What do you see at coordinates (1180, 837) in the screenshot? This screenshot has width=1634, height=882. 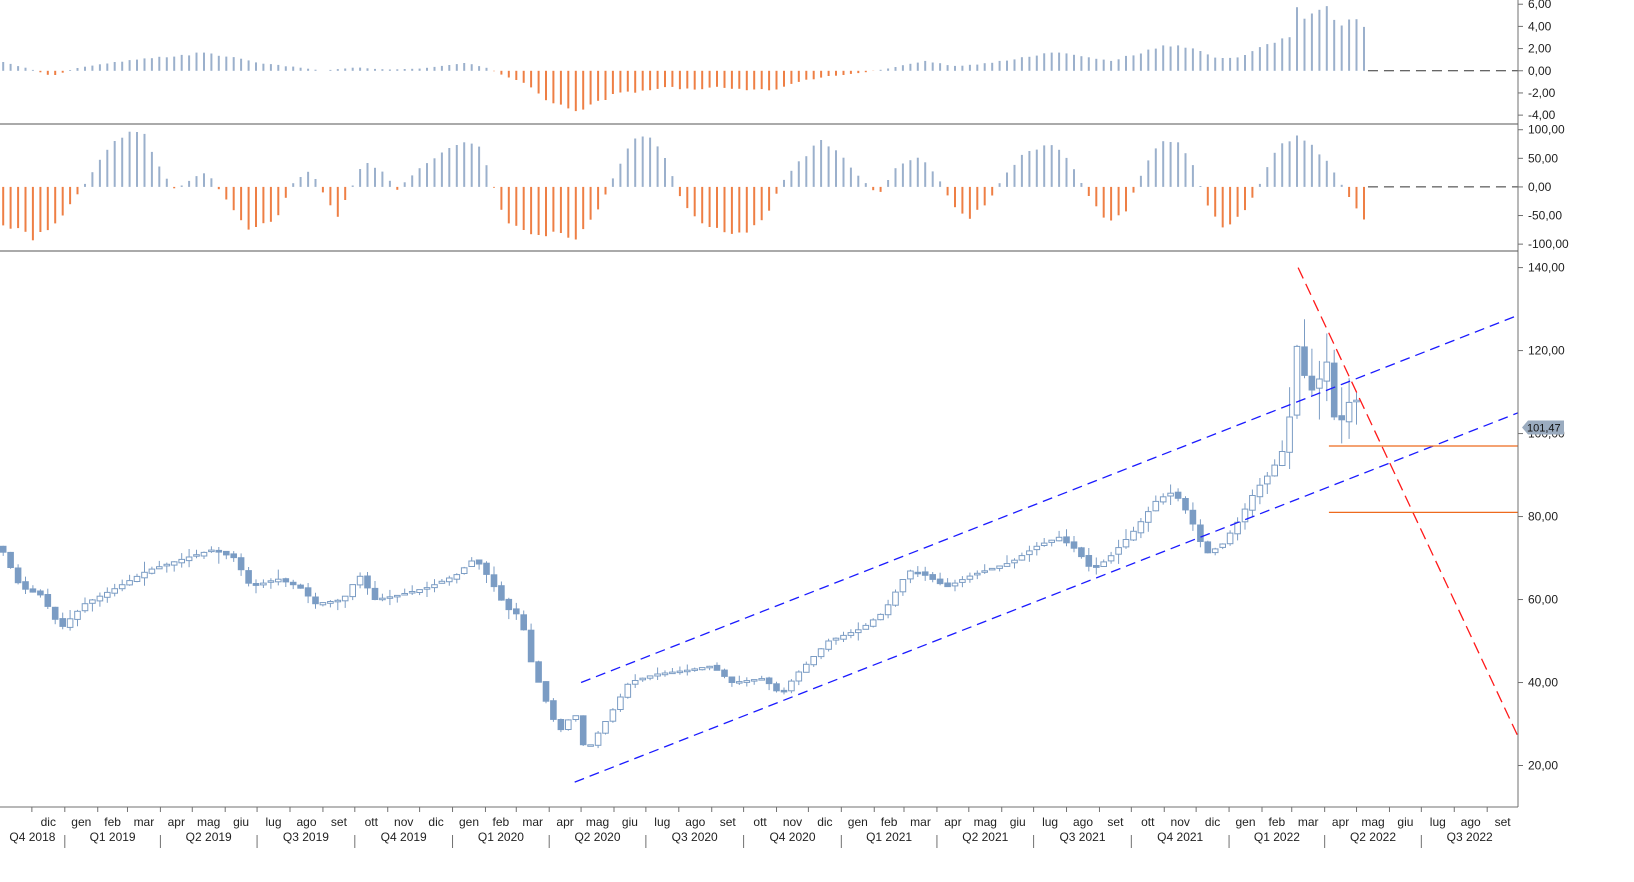 I see `quarter-label-12: Q4 2021` at bounding box center [1180, 837].